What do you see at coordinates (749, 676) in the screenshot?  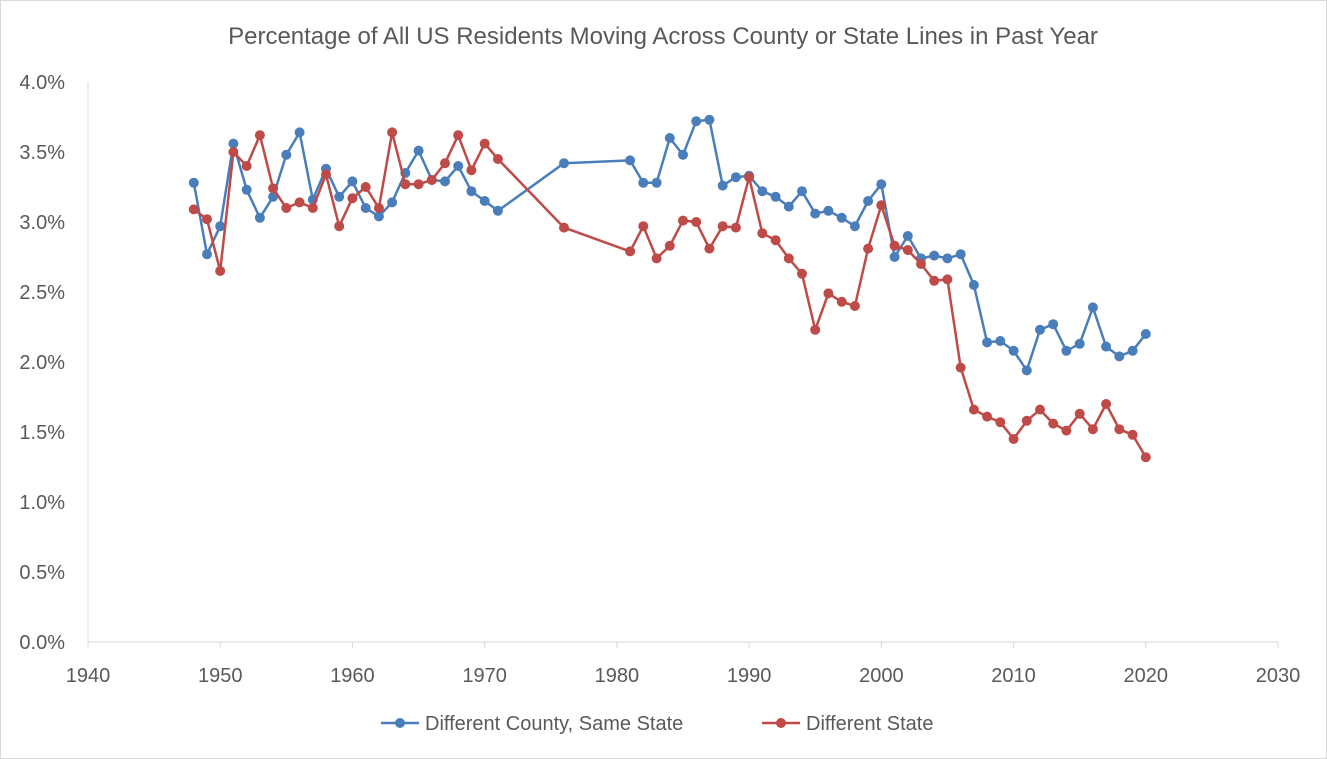 I see `x-tick-label: 1990` at bounding box center [749, 676].